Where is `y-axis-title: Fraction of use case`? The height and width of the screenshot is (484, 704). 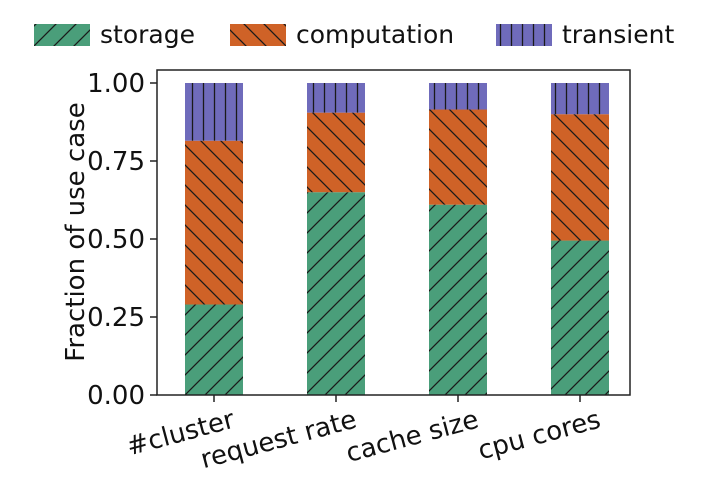 y-axis-title: Fraction of use case is located at coordinates (76, 231).